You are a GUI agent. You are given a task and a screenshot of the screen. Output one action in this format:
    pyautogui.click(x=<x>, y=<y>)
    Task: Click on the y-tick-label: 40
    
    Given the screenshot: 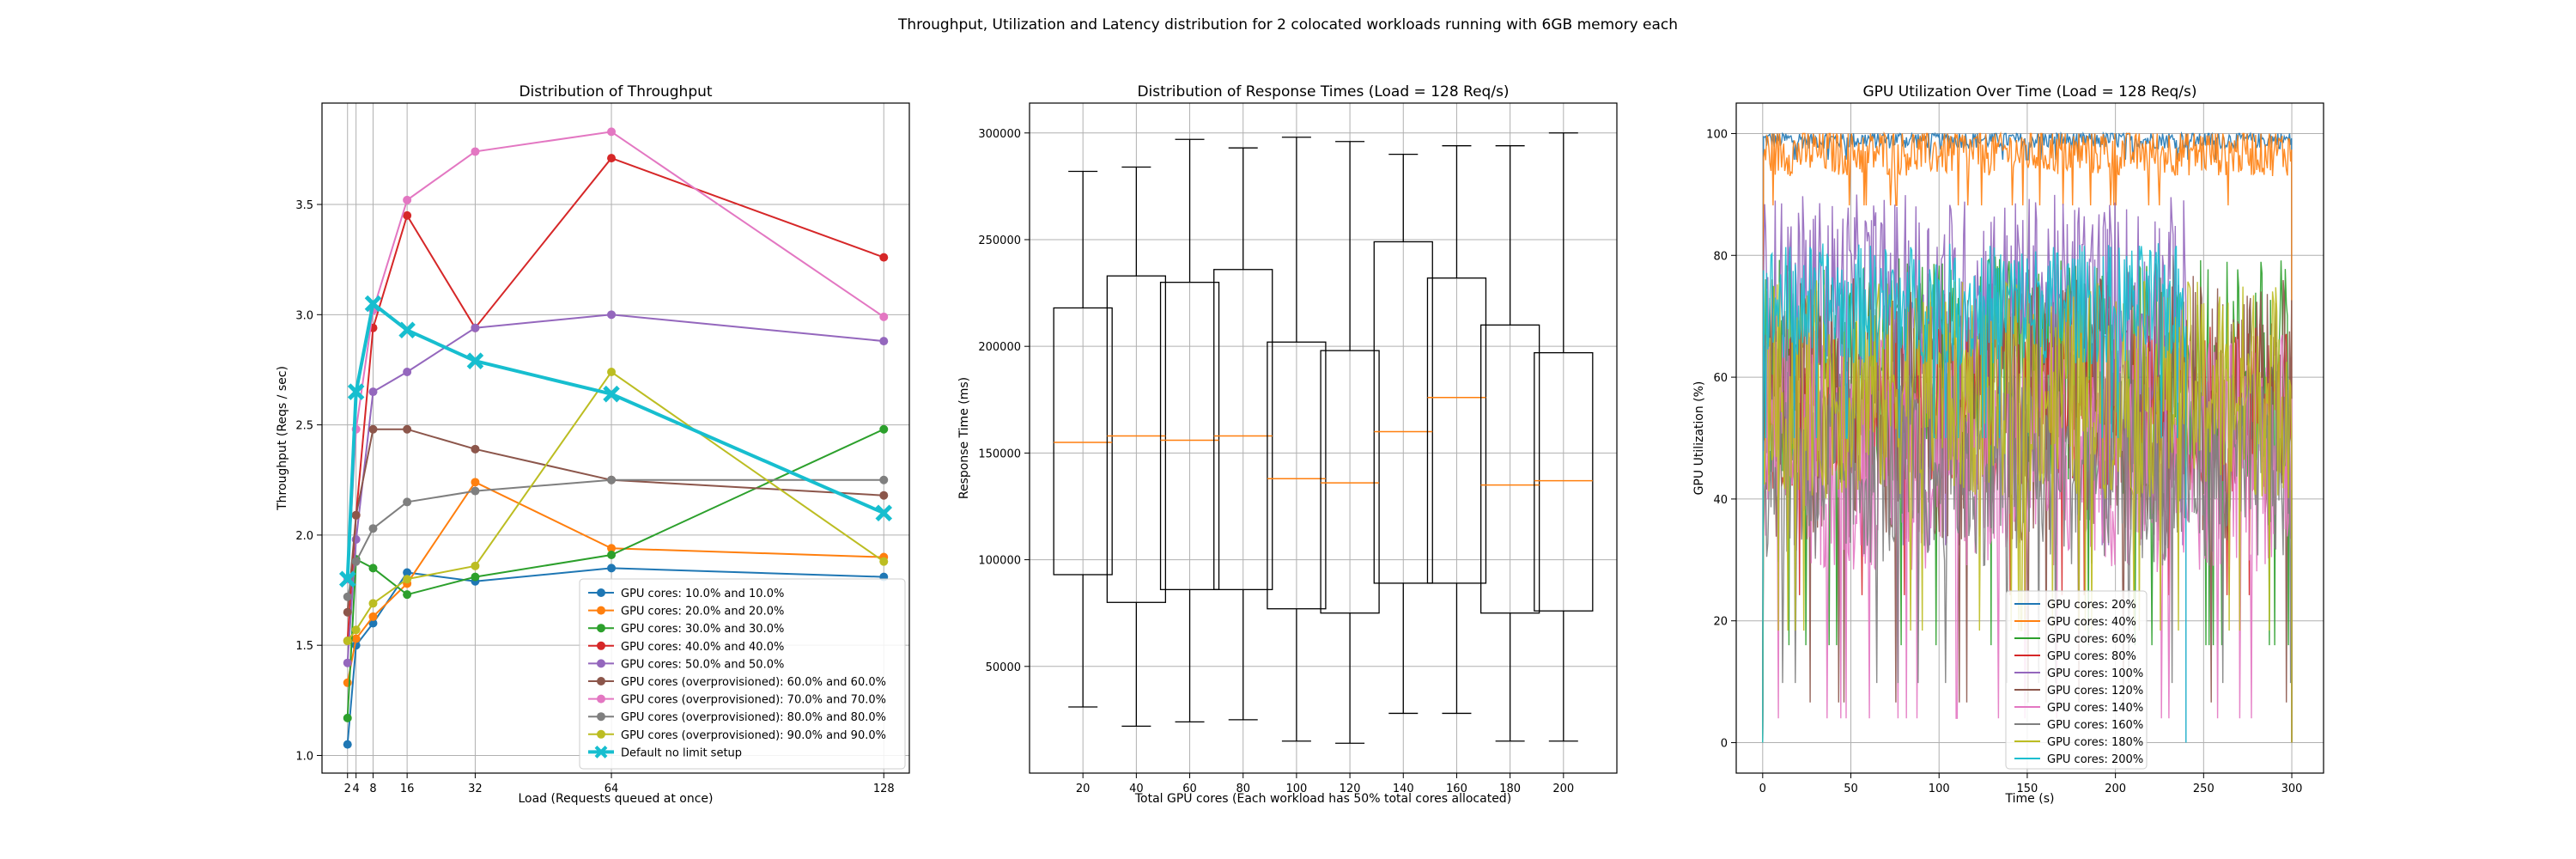 What is the action you would take?
    pyautogui.click(x=1720, y=501)
    